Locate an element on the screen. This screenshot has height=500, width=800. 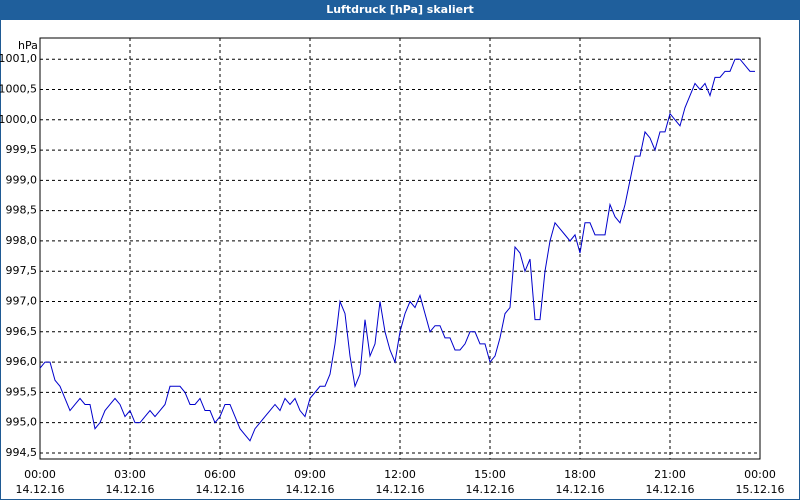
title-bar is located at coordinates (400, 10).